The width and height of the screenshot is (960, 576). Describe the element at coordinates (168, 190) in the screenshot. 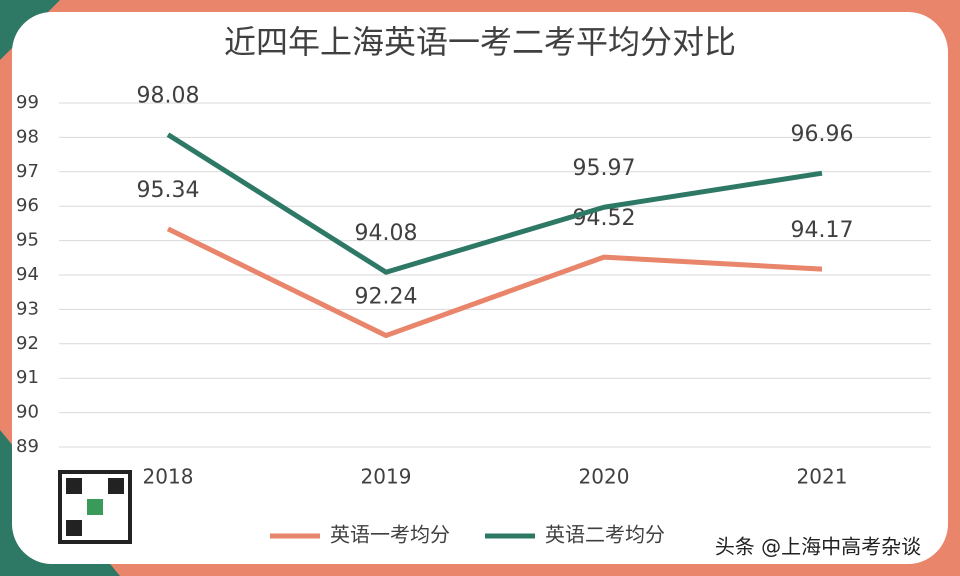

I see `data-label: 95.34` at that location.